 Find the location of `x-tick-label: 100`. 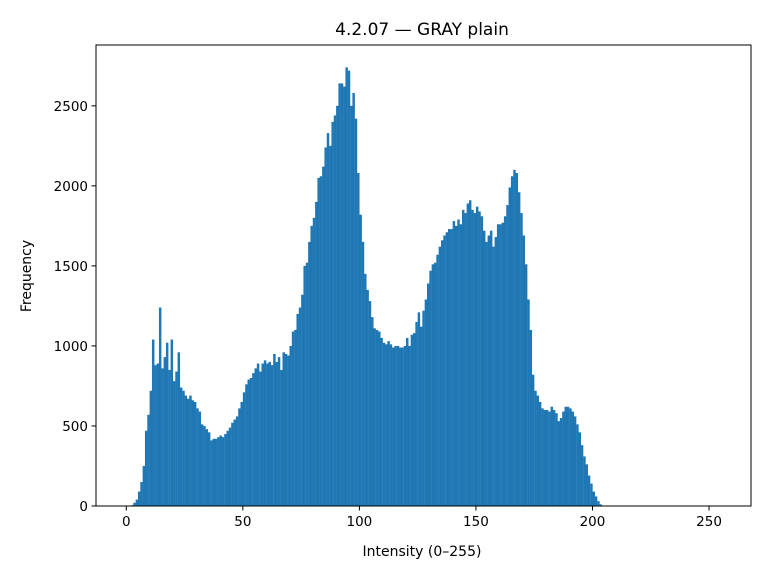

x-tick-label: 100 is located at coordinates (360, 522).